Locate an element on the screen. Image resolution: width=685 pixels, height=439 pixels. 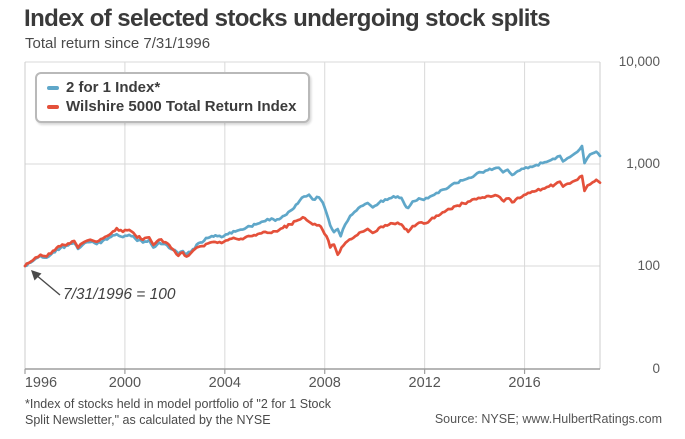
y-tick-label: 0 is located at coordinates (656, 368).